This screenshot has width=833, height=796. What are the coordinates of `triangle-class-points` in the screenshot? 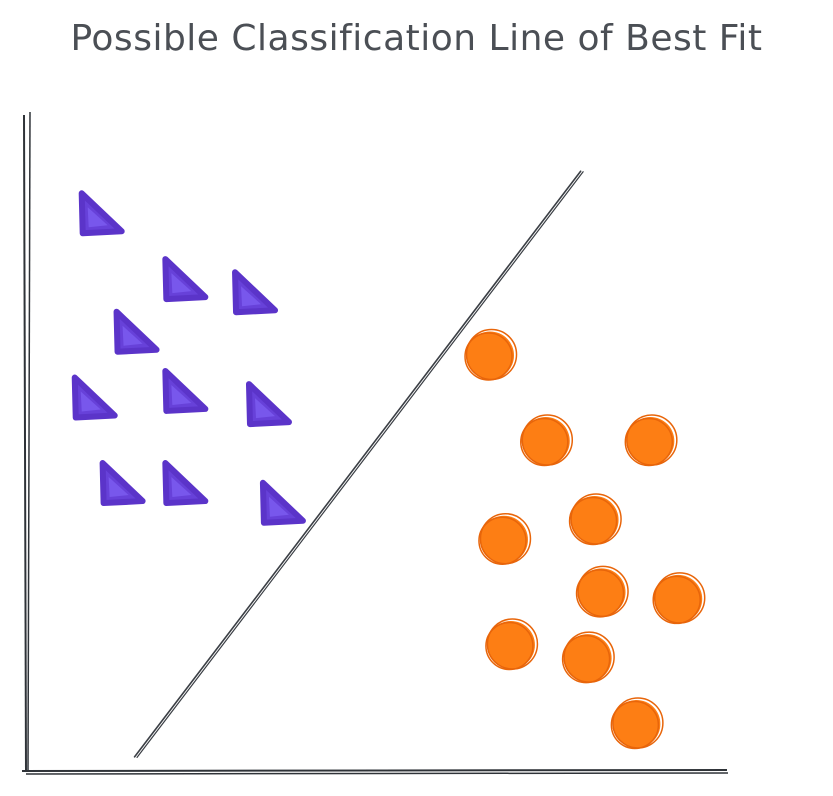 It's located at (188, 358).